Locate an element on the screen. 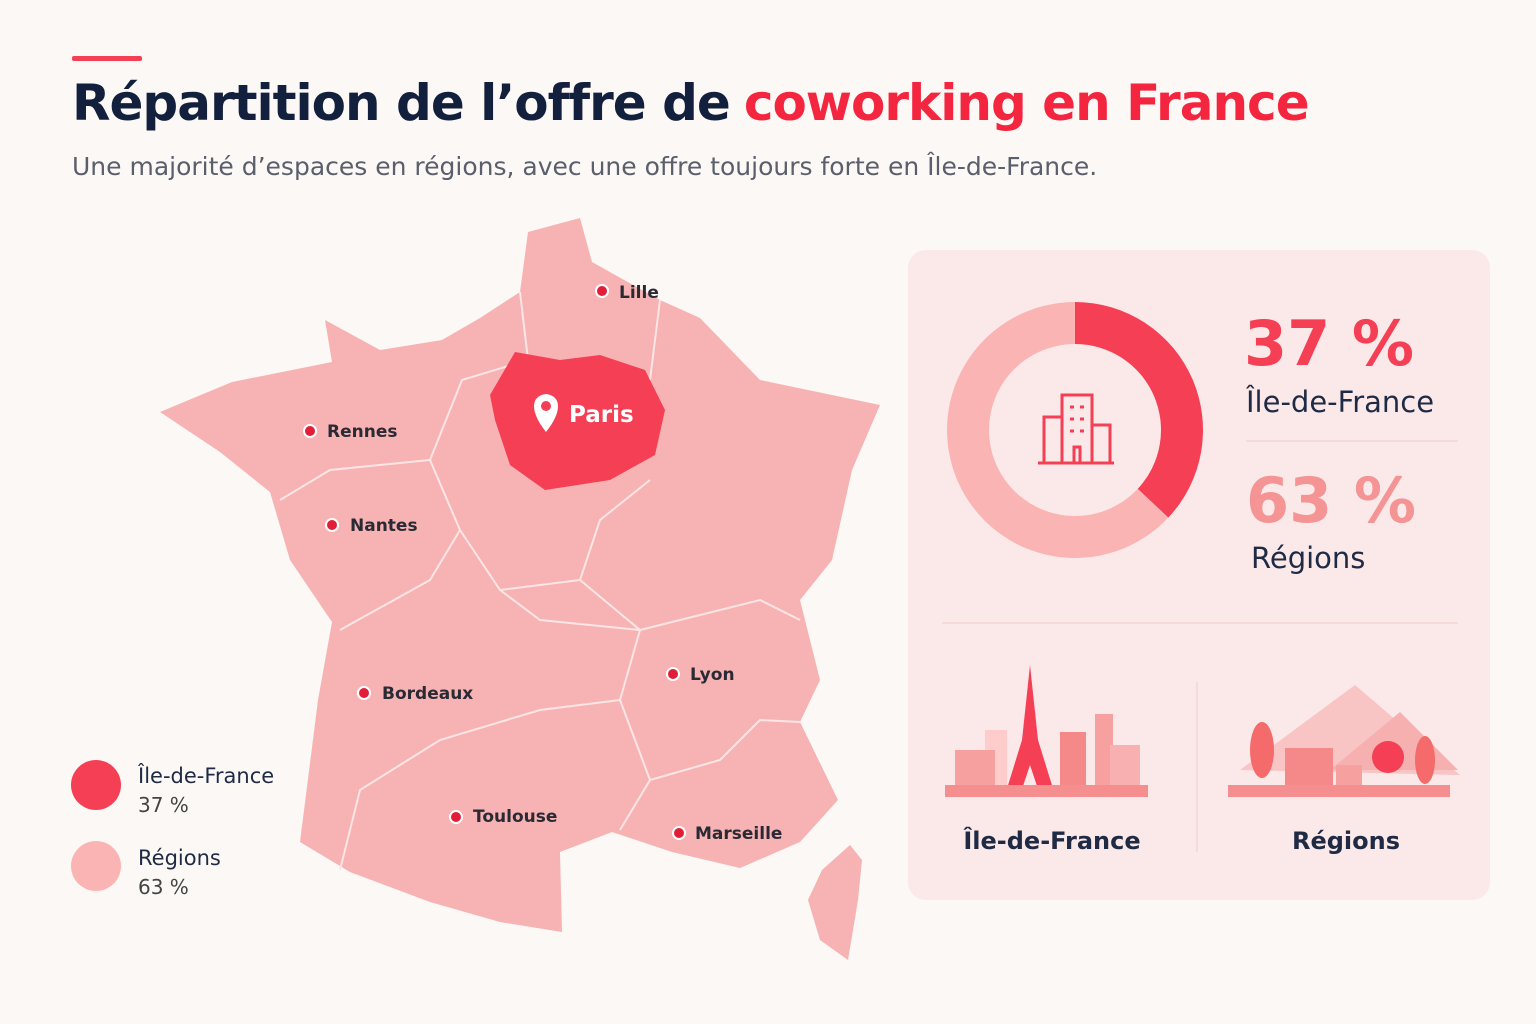  ile-de-france-shape is located at coordinates (577, 421).